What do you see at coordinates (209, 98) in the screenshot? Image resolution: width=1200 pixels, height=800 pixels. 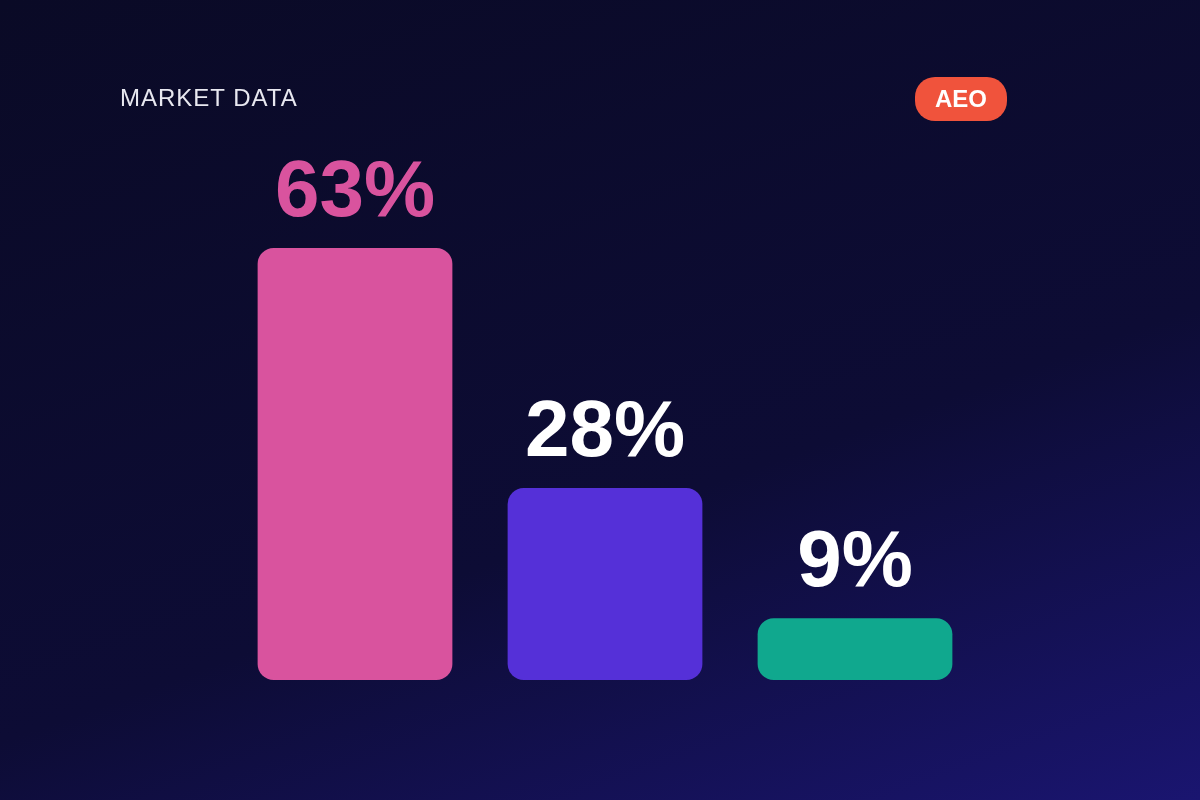 I see `chart-title: MARKET DATA` at bounding box center [209, 98].